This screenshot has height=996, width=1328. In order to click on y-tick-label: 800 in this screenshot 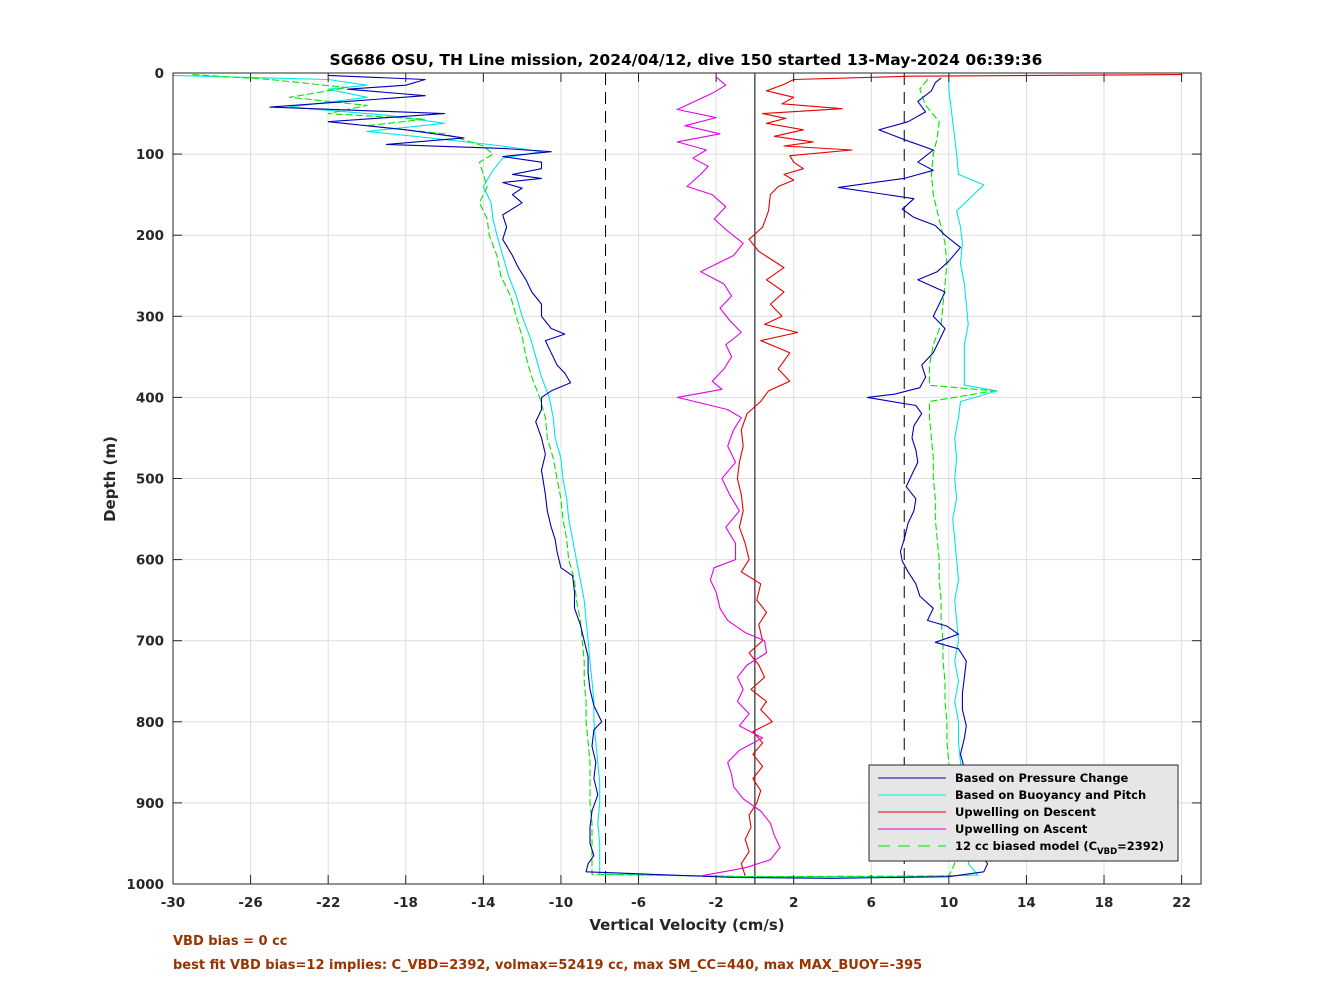, I will do `click(150, 723)`.